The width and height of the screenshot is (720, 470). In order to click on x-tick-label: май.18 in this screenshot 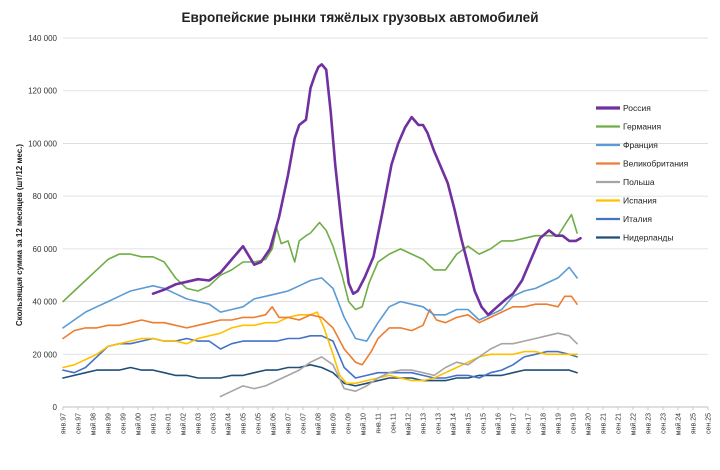, I will do `click(544, 424)`.